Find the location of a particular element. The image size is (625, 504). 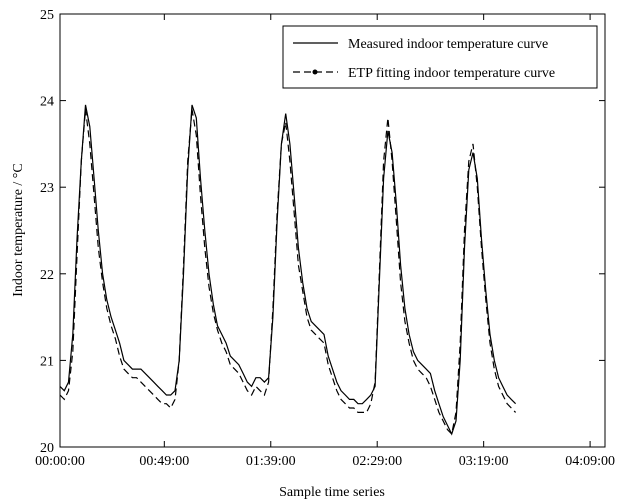

y-tick-label: 24 is located at coordinates (47, 102).